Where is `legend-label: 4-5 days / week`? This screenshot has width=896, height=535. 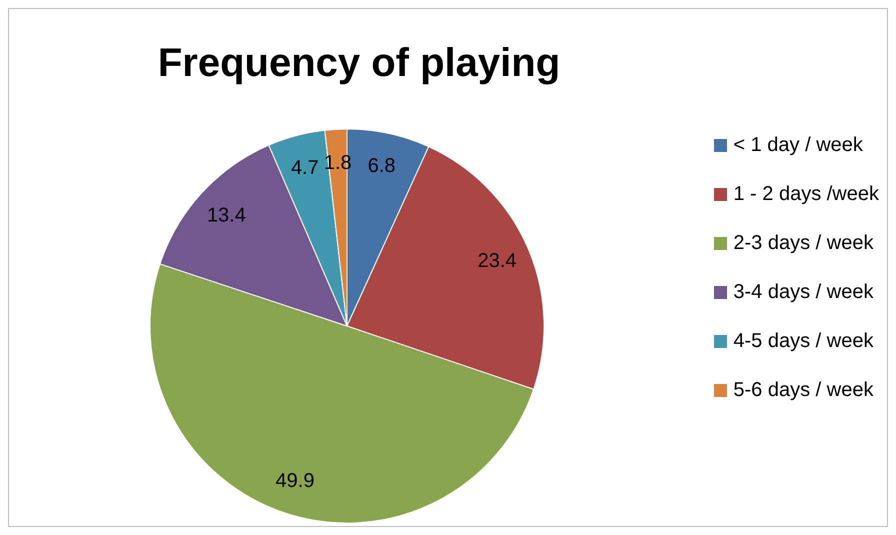
legend-label: 4-5 days / week is located at coordinates (803, 341).